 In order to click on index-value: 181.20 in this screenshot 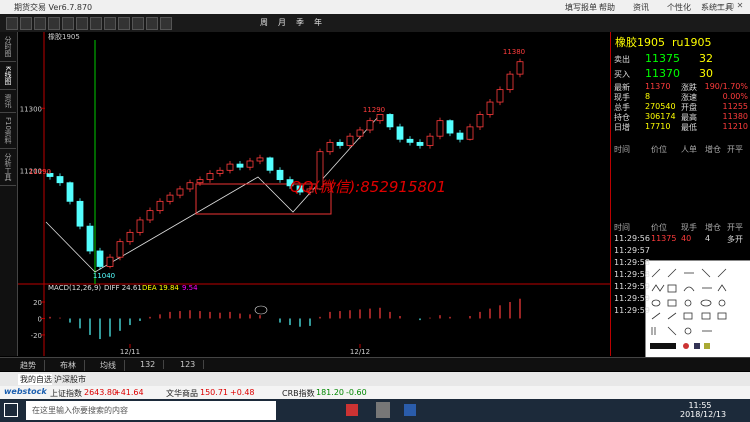, I will do `click(330, 392)`.